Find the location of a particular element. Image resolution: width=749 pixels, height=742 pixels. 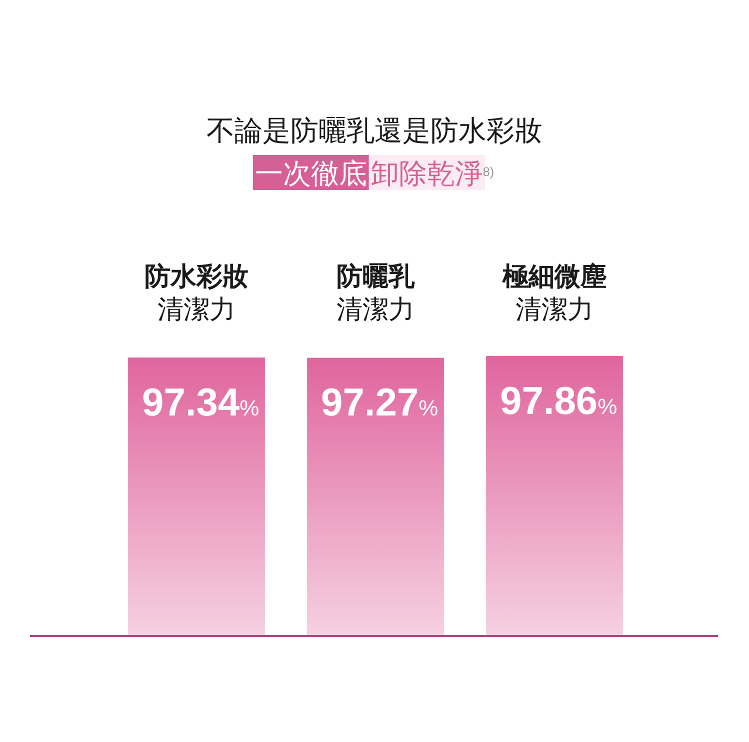

value-label: 97.86% is located at coordinates (559, 401).